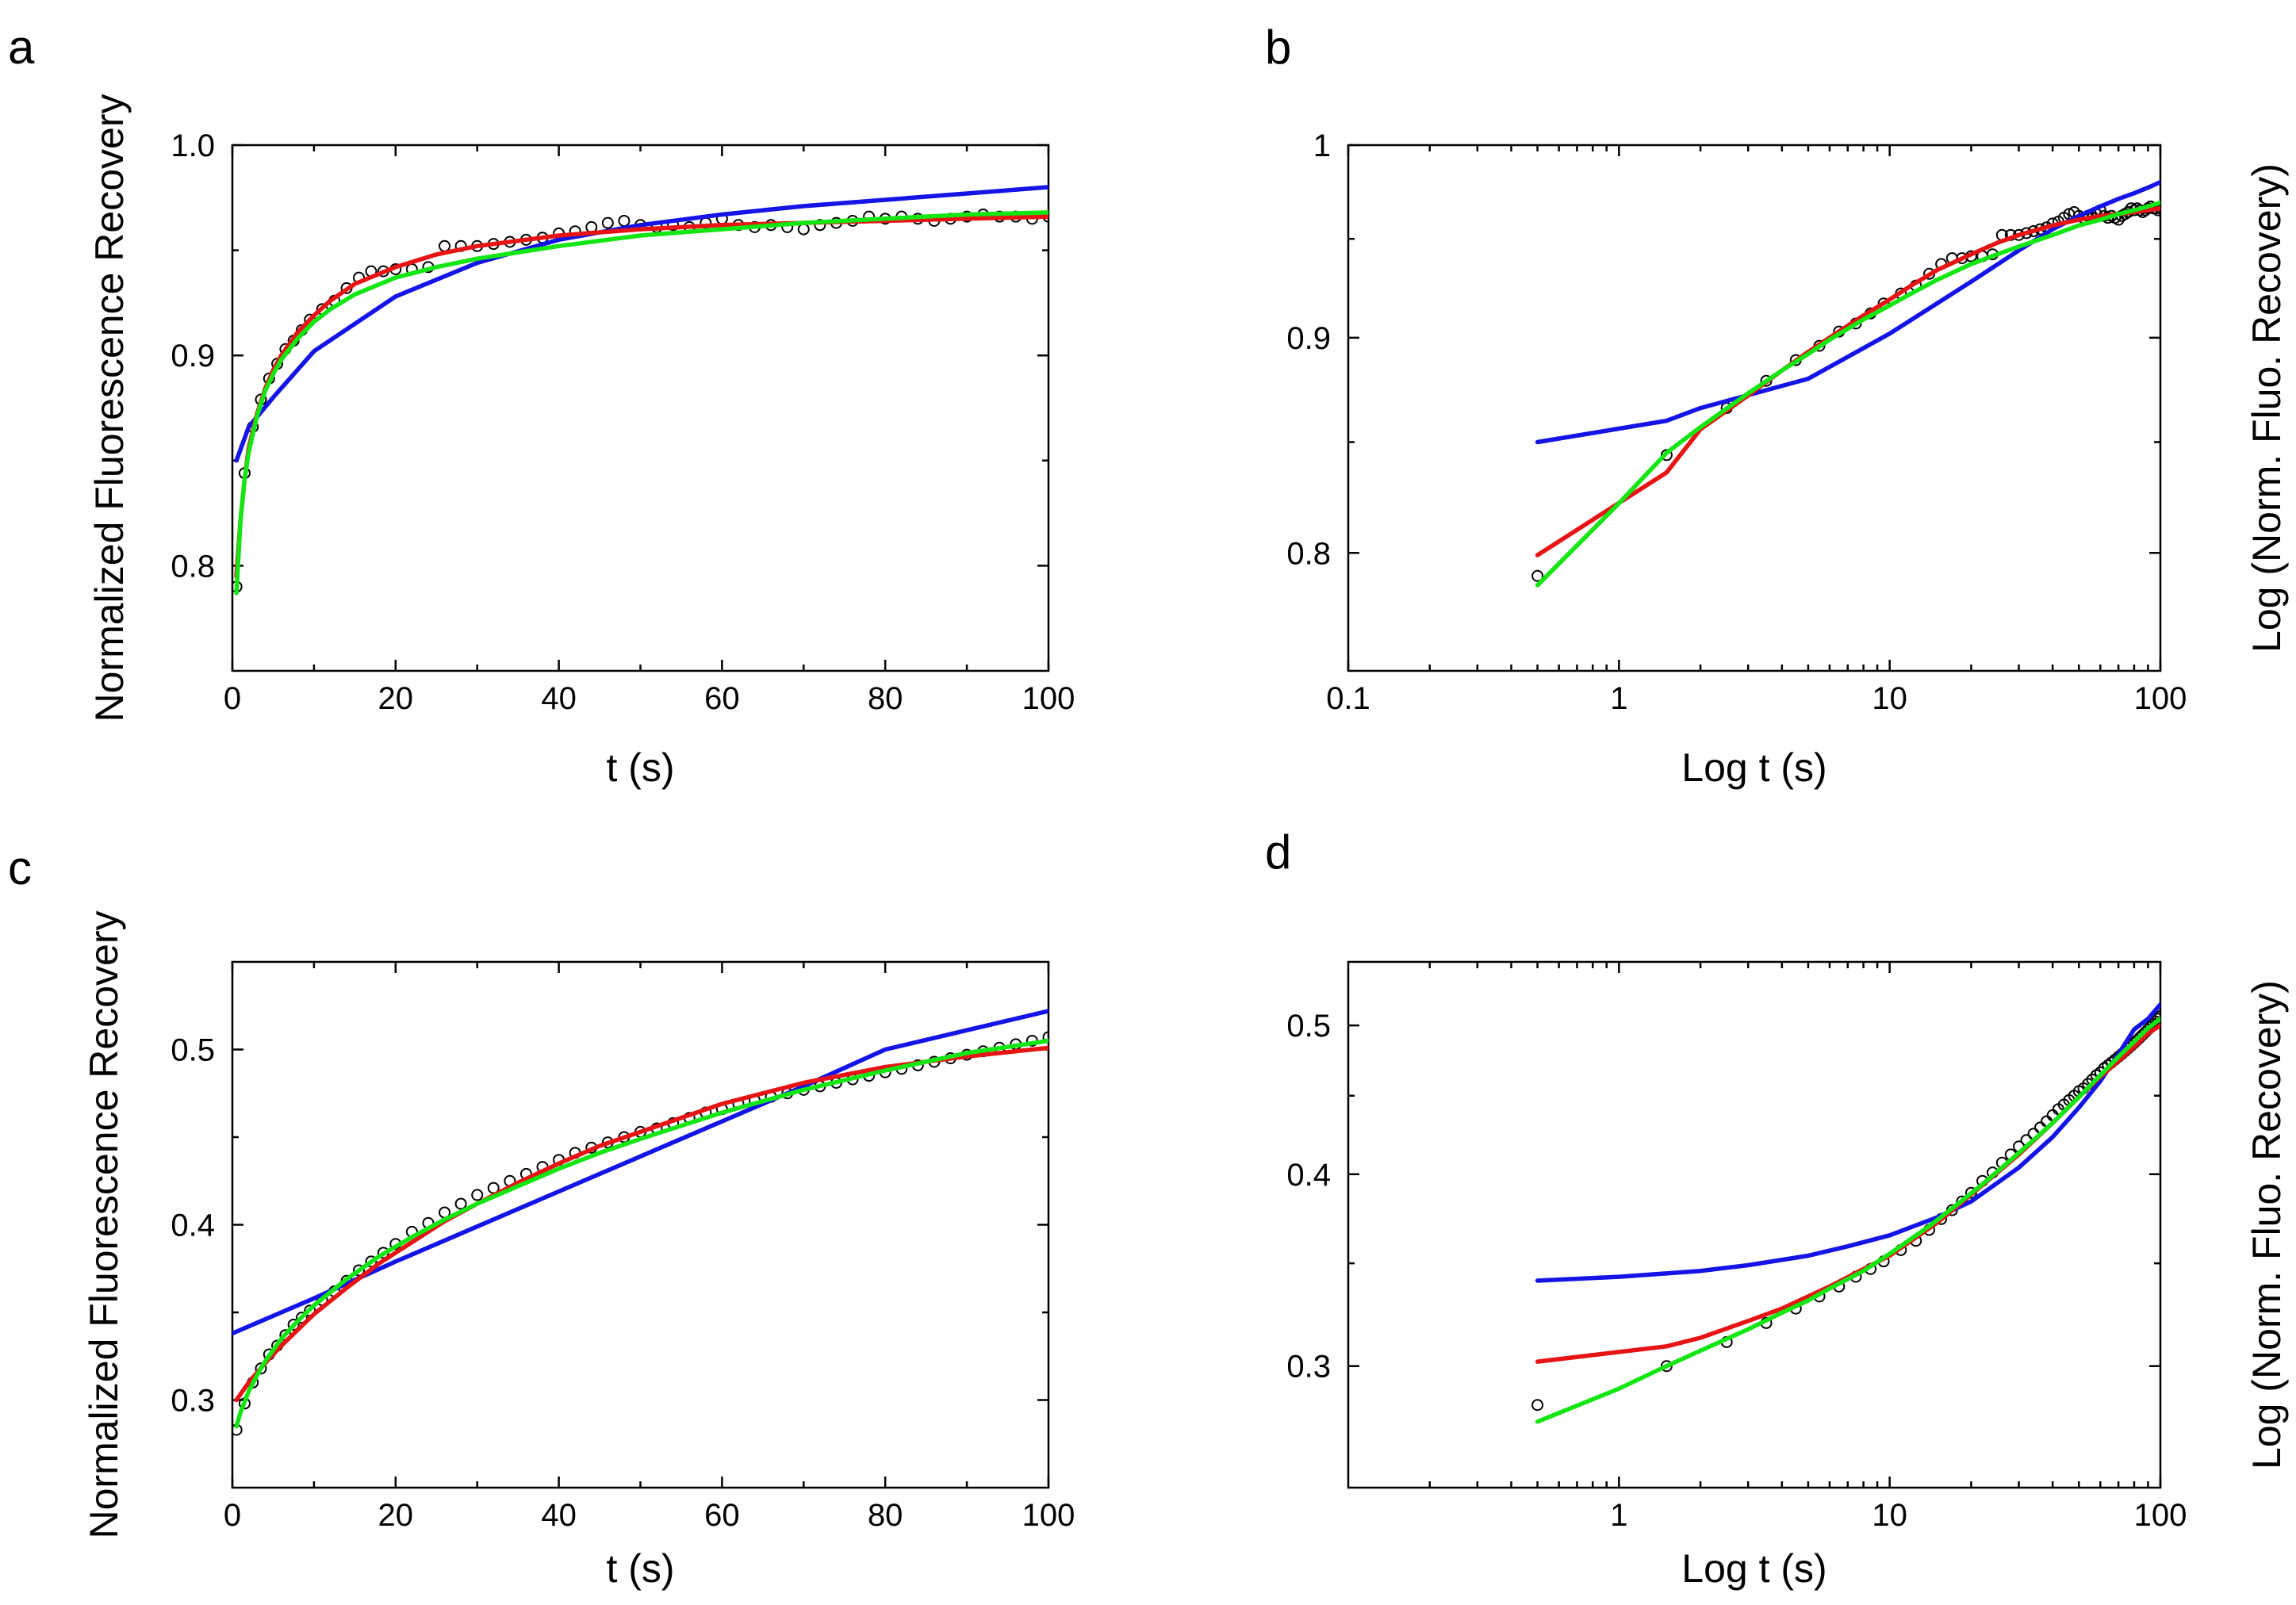 This screenshot has width=2296, height=1605. Describe the element at coordinates (1278, 48) in the screenshot. I see `panel-b-letter: b` at that location.